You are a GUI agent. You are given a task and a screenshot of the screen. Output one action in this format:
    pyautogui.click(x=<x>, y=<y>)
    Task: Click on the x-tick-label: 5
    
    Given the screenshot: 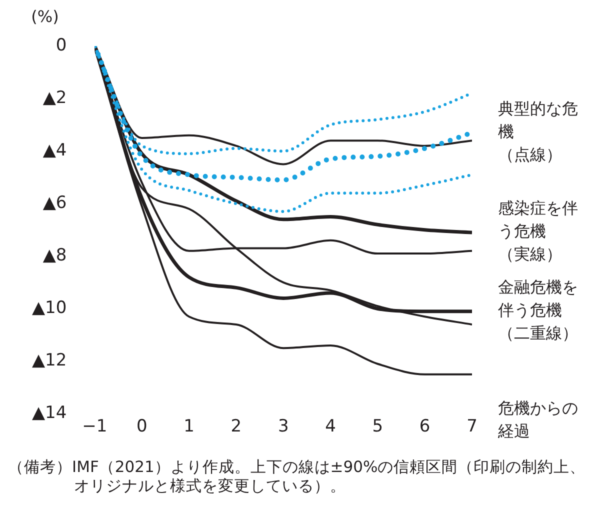 What is the action you would take?
    pyautogui.click(x=378, y=426)
    